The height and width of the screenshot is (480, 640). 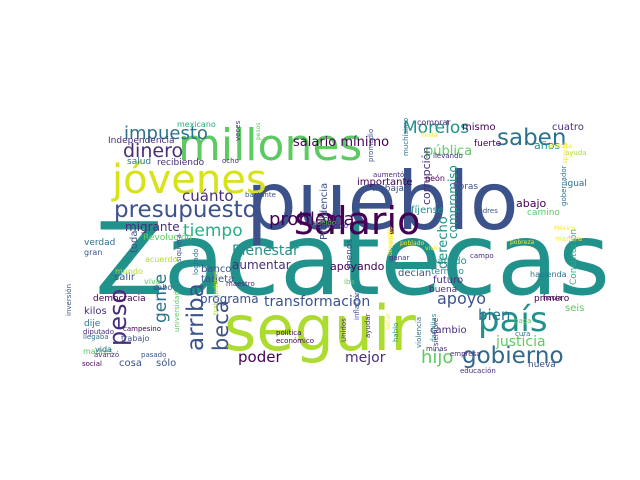 I want to click on word-acuerdo: acuerdo, so click(x=161, y=259).